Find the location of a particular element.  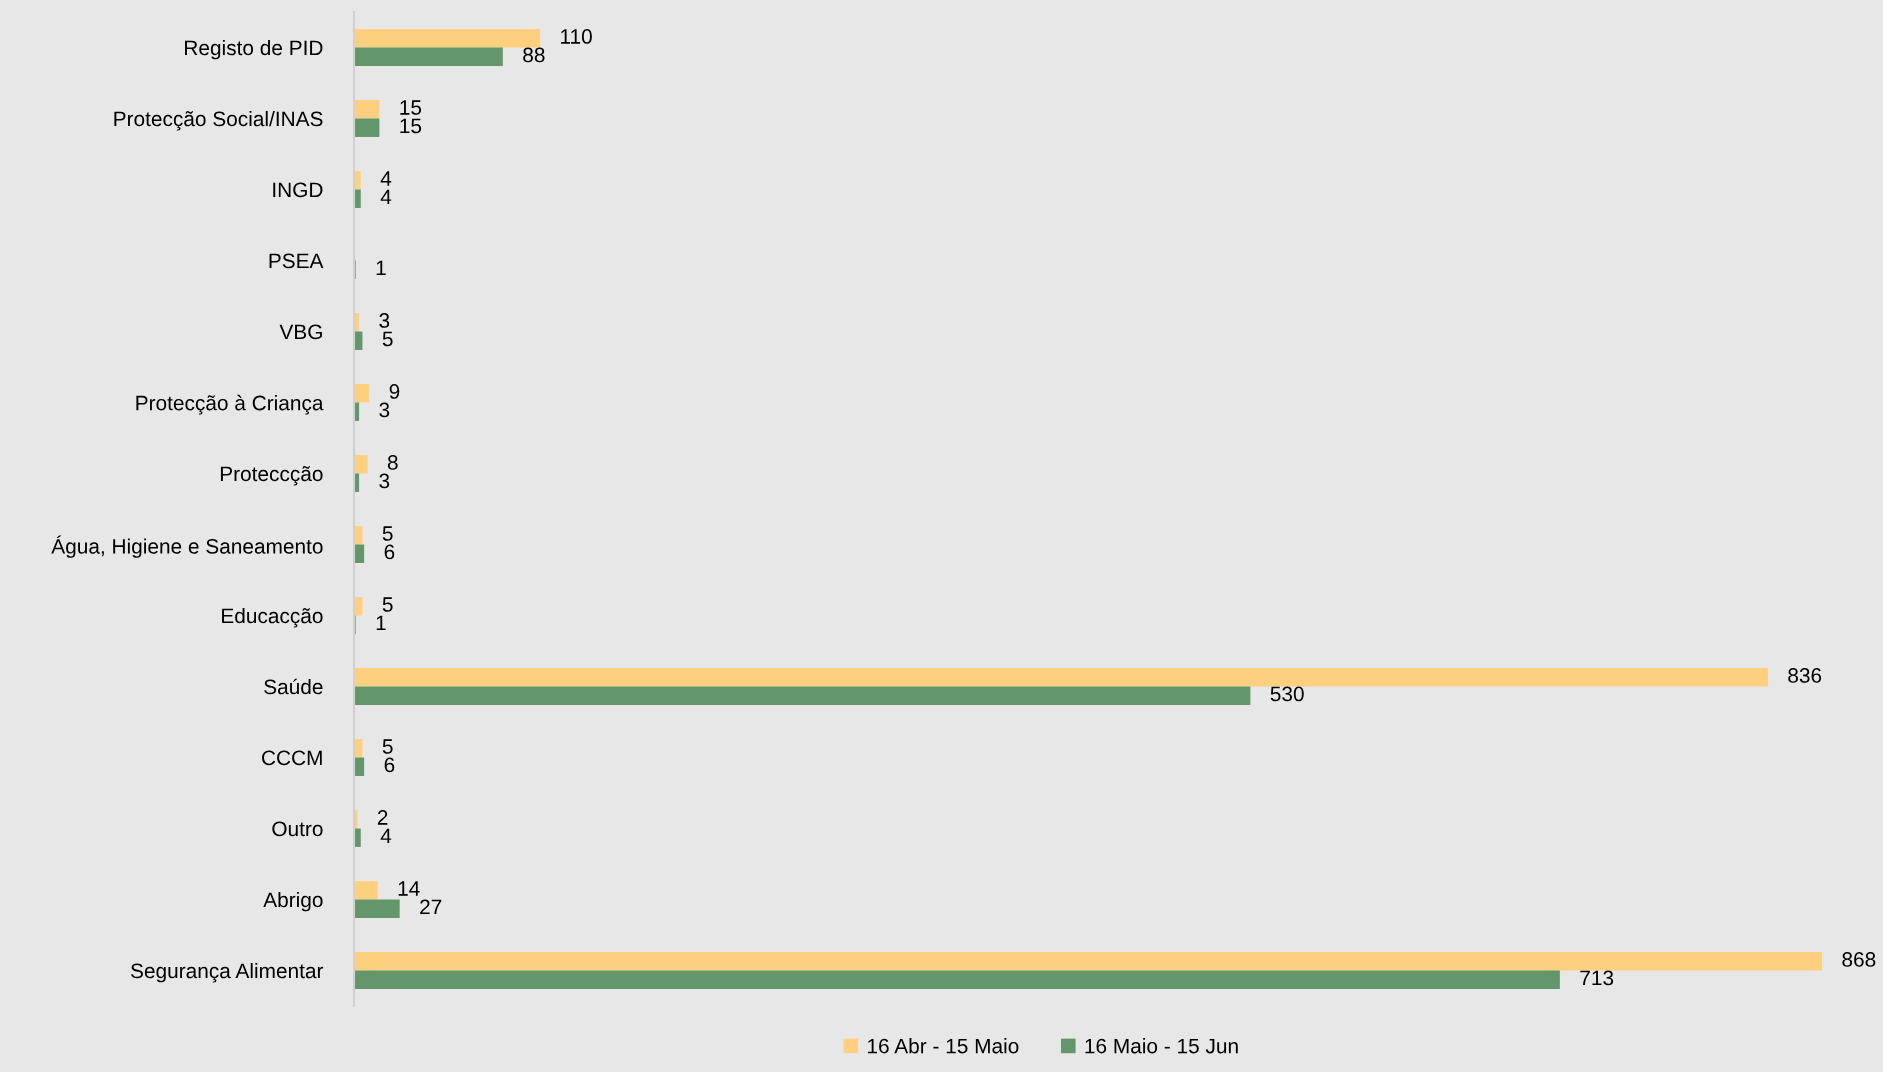

y-tick-label: Protecção à Criança is located at coordinates (230, 404).